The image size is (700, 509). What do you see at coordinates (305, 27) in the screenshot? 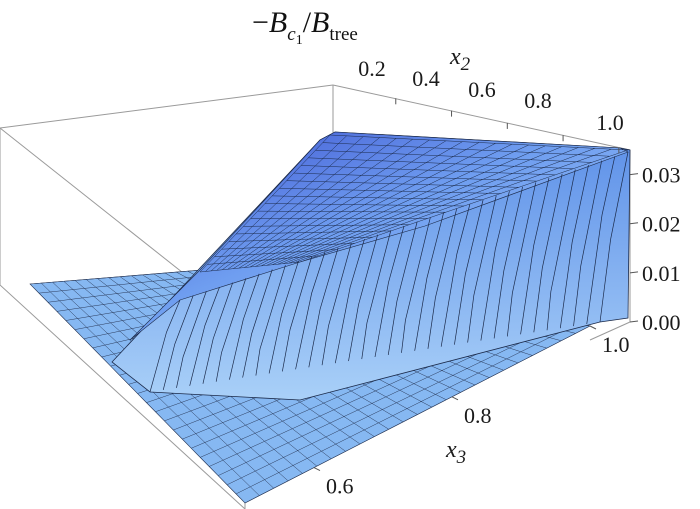
I see `chart-title: −Bc1/Btree` at bounding box center [305, 27].